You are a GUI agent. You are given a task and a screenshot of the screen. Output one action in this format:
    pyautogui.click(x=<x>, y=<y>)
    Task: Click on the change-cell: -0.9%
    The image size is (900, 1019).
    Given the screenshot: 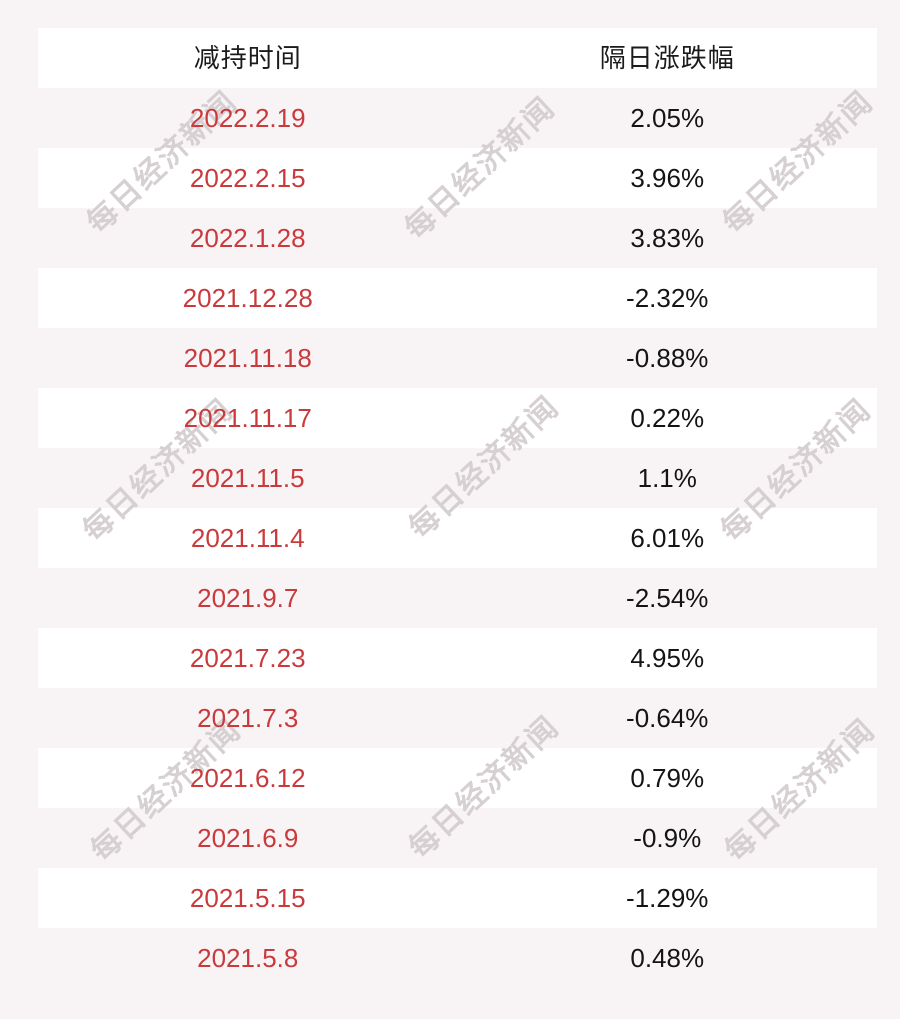 What is the action you would take?
    pyautogui.click(x=667, y=838)
    